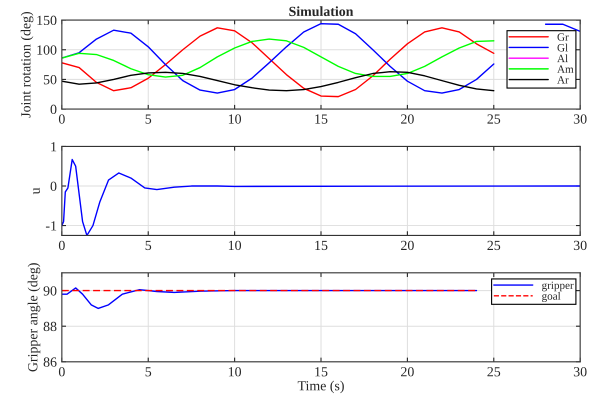 This screenshot has height=402, width=589. I want to click on y-tick-label: -1, so click(51, 225).